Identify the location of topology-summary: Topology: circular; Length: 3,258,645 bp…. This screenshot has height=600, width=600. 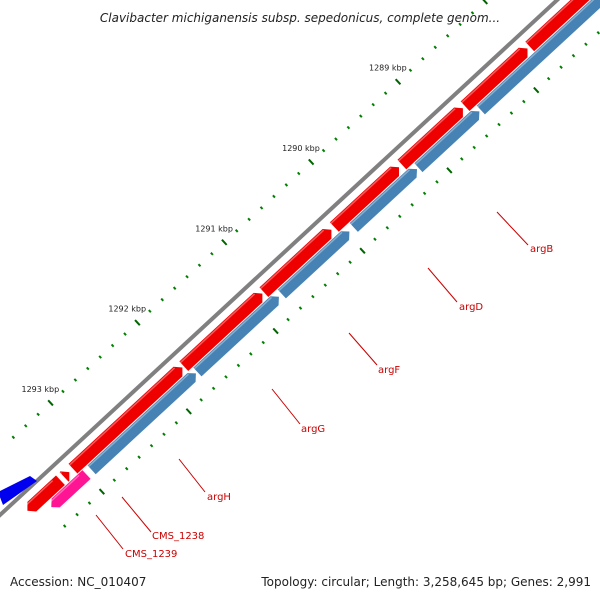
(426, 582).